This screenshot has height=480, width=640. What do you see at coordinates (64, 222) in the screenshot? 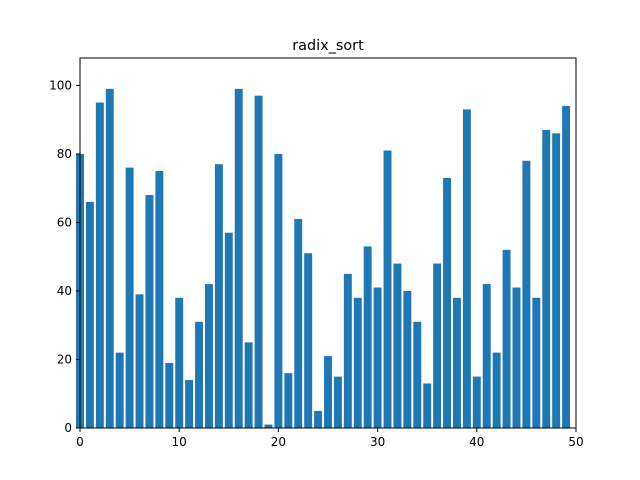
I see `y-tick-label: 60` at bounding box center [64, 222].